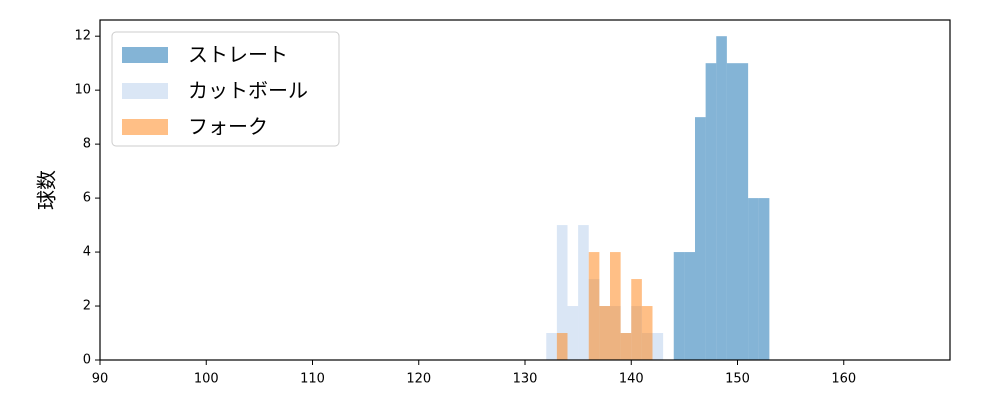  I want to click on x-tick-label: 140, so click(631, 379).